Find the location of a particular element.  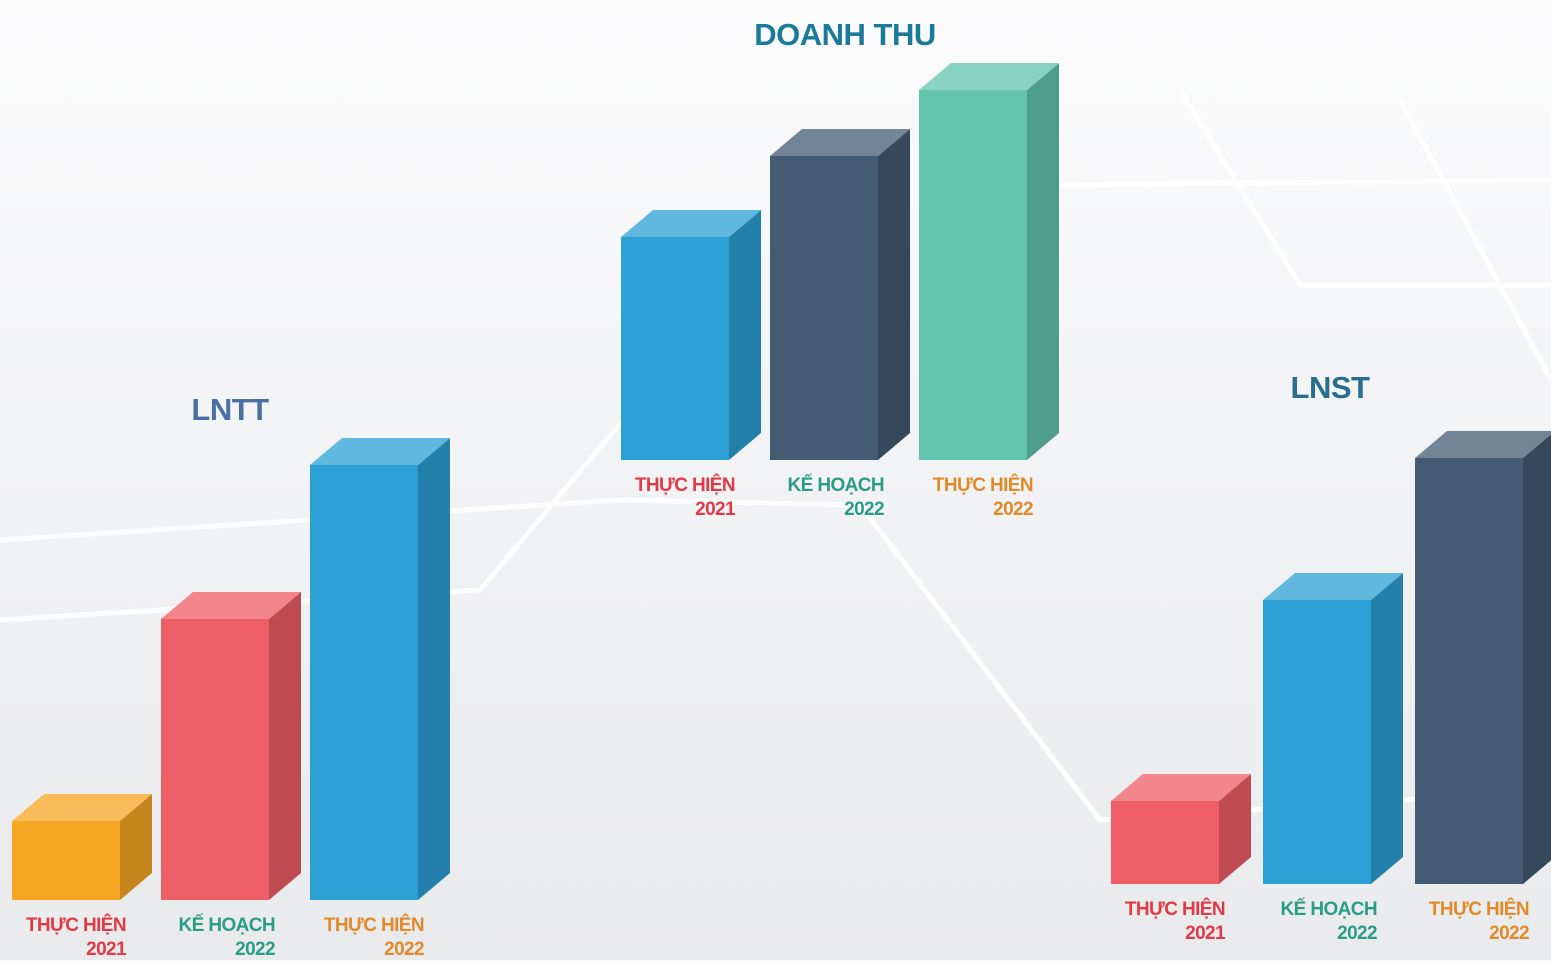

chart-title: LNST is located at coordinates (1330, 387).